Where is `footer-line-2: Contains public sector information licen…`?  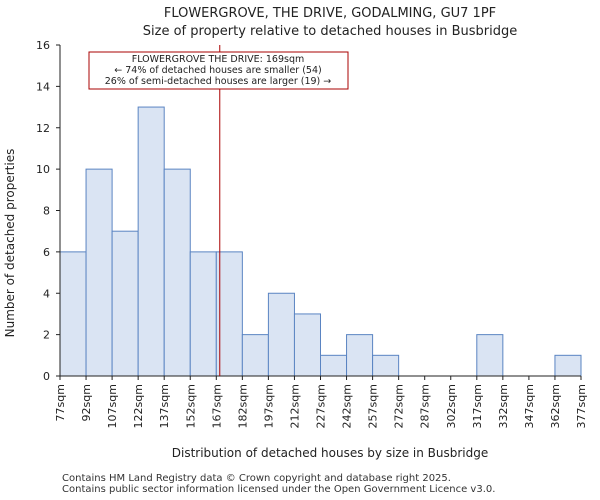 footer-line-2: Contains public sector information licen… is located at coordinates (279, 489).